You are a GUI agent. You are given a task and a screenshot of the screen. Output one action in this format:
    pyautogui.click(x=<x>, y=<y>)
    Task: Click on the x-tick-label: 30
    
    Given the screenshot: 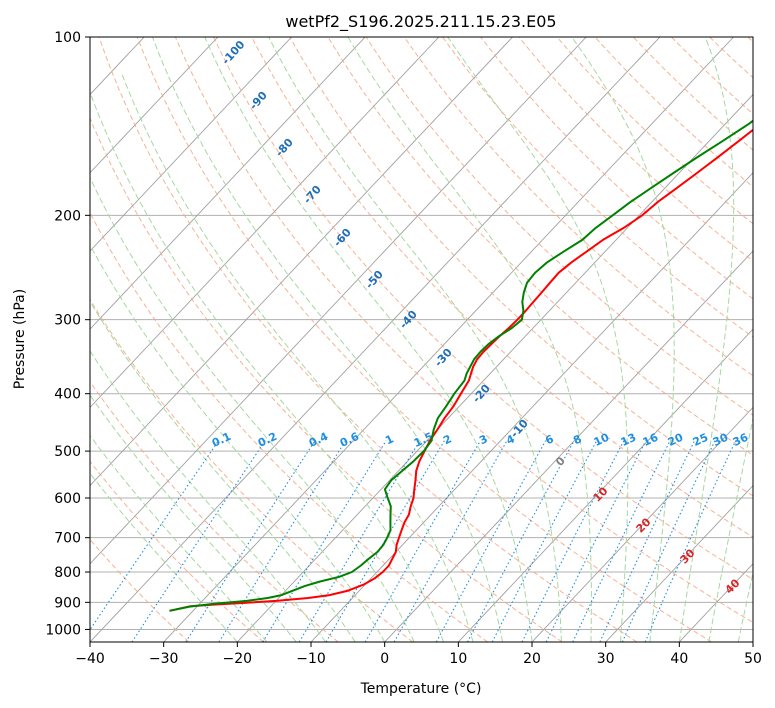 What is the action you would take?
    pyautogui.click(x=606, y=659)
    